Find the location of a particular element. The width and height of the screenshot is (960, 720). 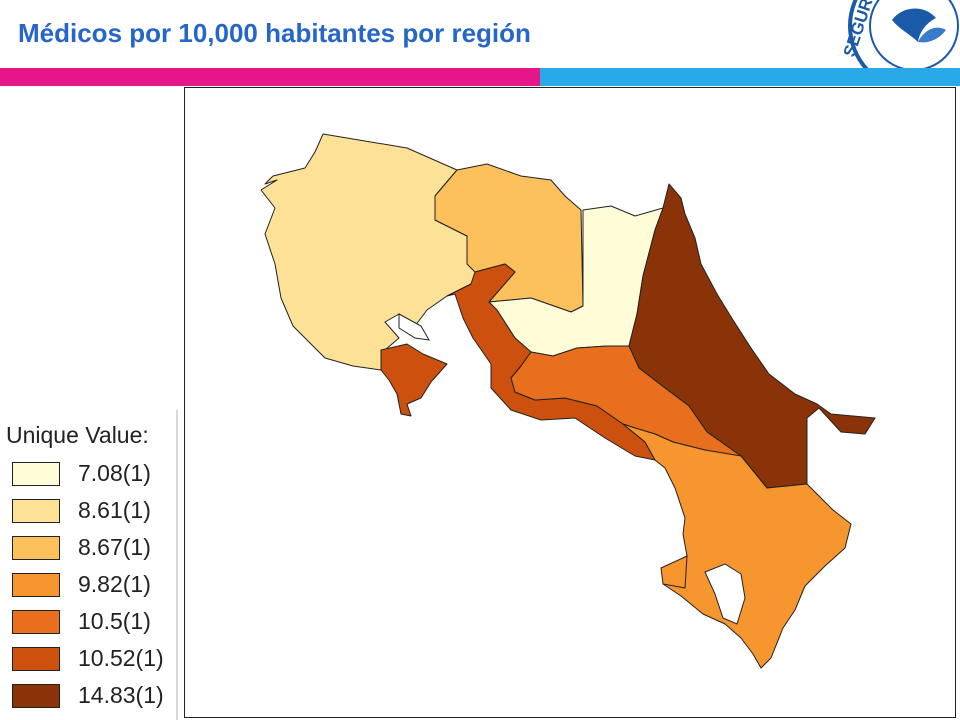

legend-item: 7.08(1) is located at coordinates (97, 475).